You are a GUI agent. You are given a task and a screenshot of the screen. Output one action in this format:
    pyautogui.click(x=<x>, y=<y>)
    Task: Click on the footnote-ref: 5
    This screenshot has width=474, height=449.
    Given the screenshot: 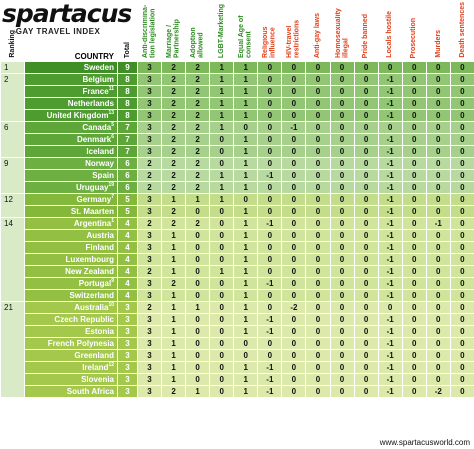 What is the action you would take?
    pyautogui.click(x=112, y=125)
    